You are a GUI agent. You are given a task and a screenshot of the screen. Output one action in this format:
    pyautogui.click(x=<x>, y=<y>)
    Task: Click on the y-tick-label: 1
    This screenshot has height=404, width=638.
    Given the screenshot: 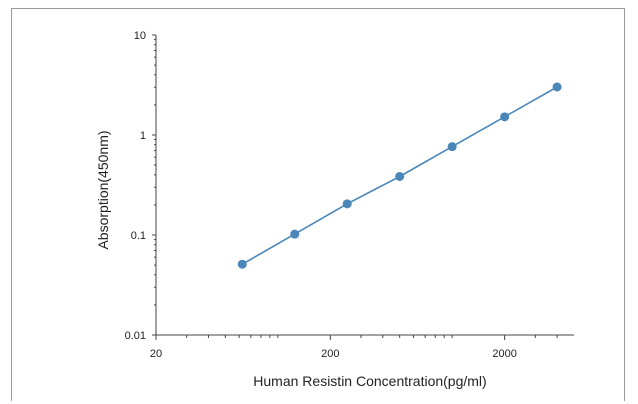 What is the action you would take?
    pyautogui.click(x=143, y=136)
    